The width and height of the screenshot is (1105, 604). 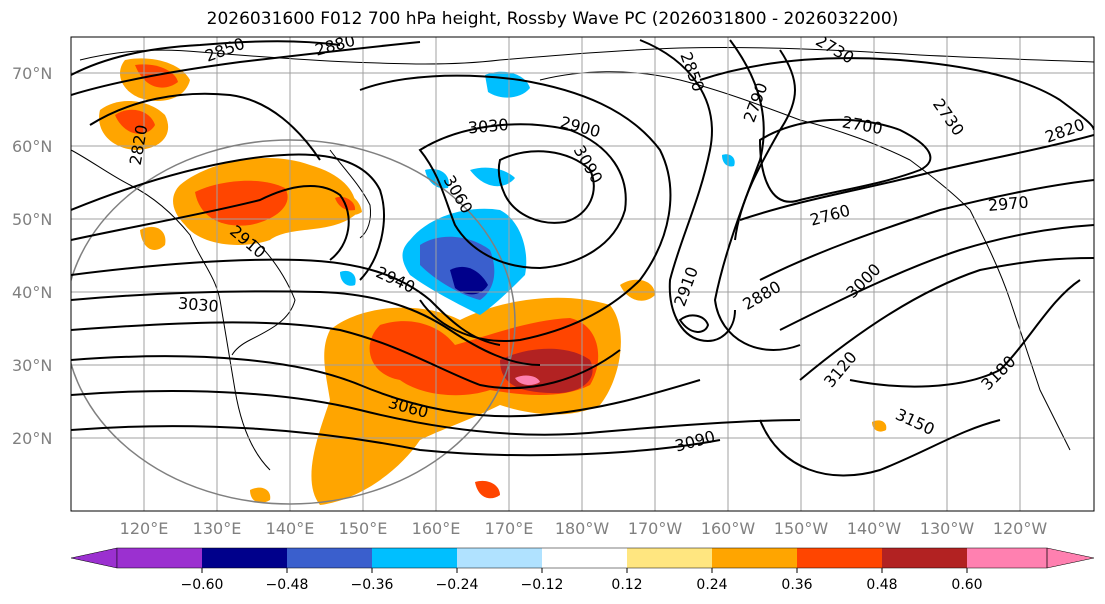 I want to click on lon-tick-label: 170°W, so click(x=655, y=528).